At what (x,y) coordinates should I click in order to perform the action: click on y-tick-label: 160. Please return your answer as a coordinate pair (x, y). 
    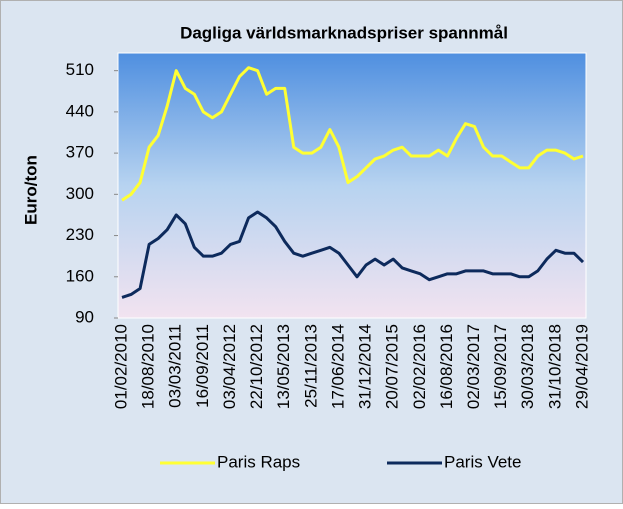
    Looking at the image, I should click on (80, 275).